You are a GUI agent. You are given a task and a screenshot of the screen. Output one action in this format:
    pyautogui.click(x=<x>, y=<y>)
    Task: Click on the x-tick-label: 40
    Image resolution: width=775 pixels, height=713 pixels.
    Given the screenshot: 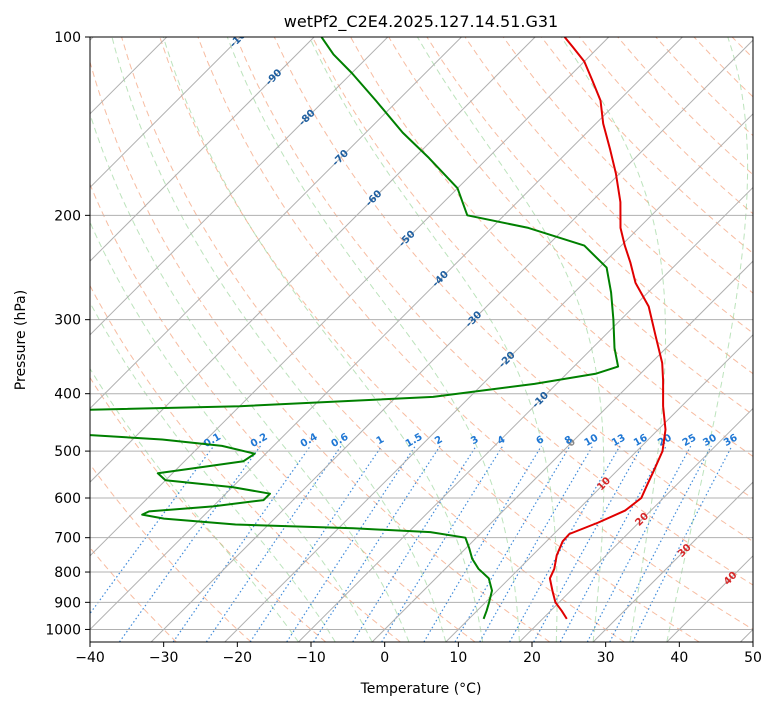 What is the action you would take?
    pyautogui.click(x=679, y=658)
    